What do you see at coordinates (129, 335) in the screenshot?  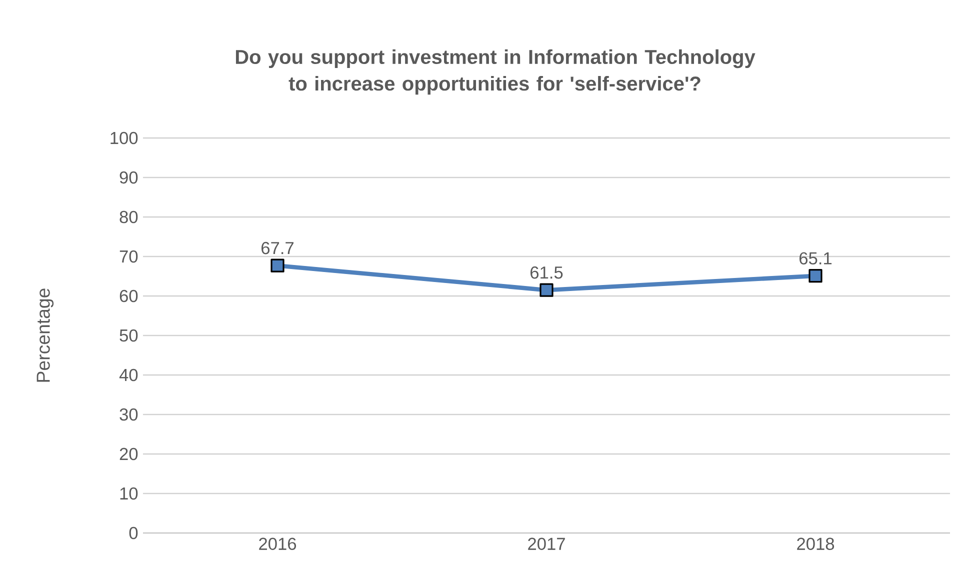 I see `y-tick-label: 50` at bounding box center [129, 335].